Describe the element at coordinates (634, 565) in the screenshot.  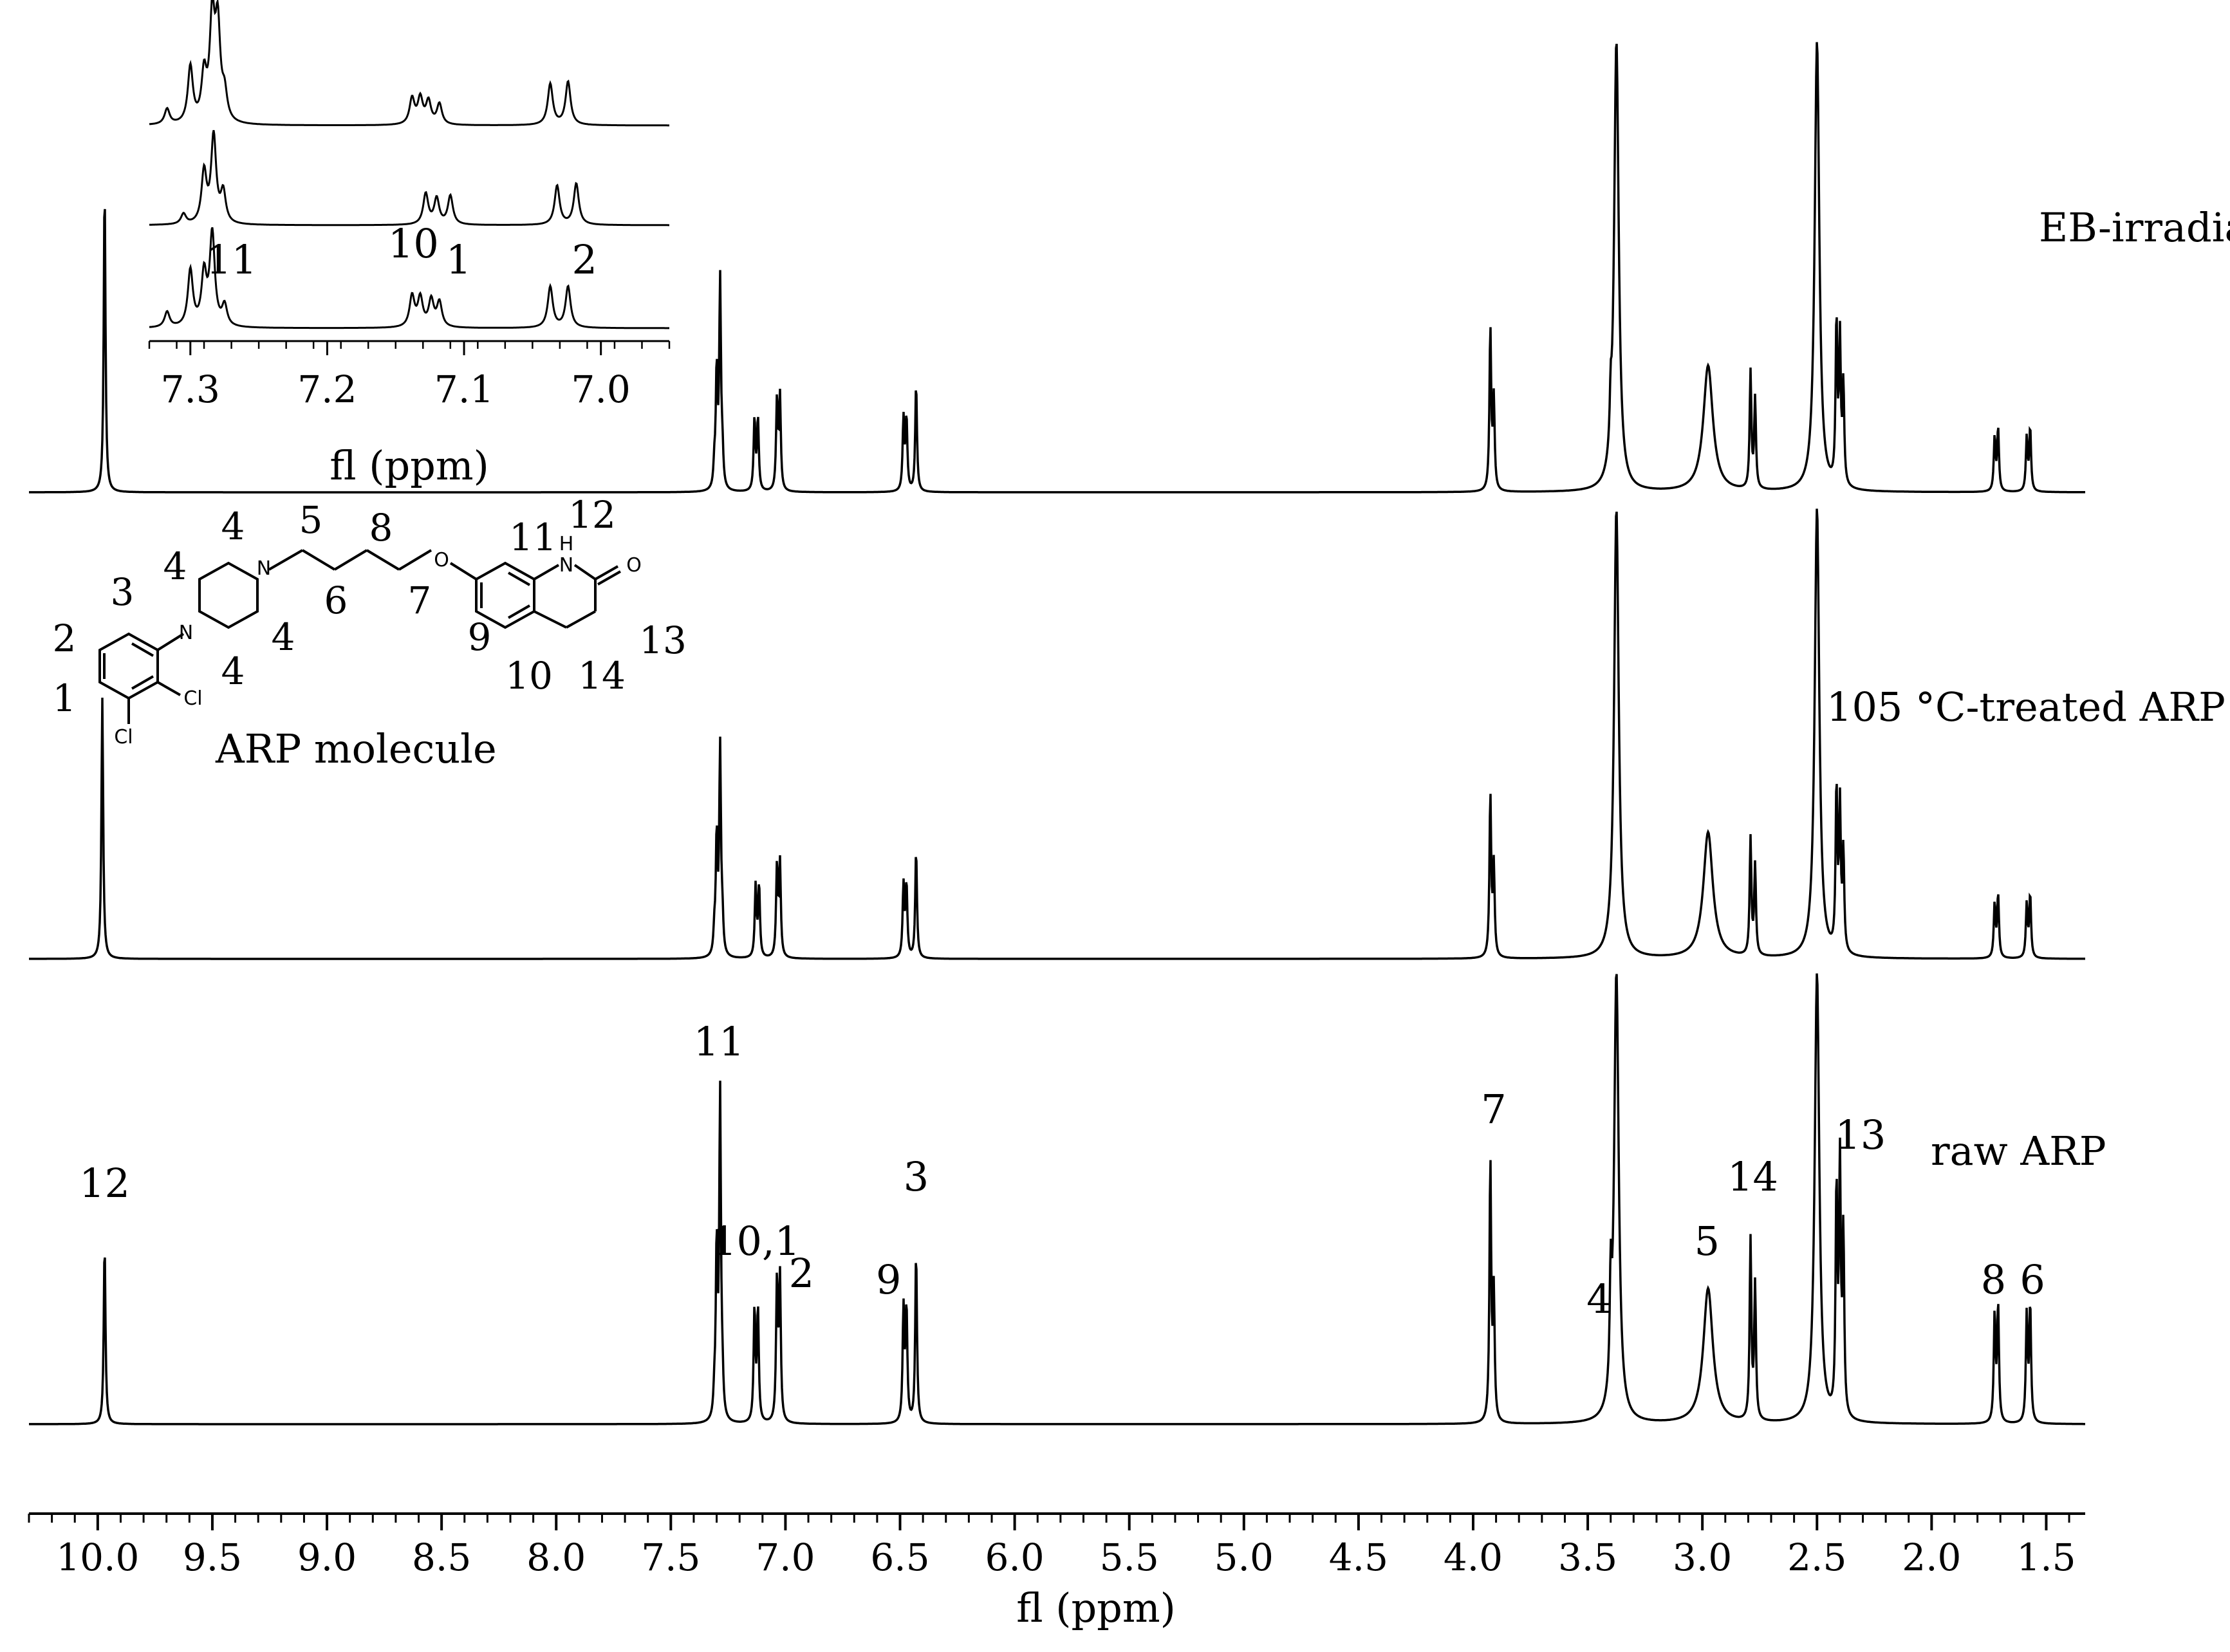
I see `atom-o-carbonyl: O` at that location.